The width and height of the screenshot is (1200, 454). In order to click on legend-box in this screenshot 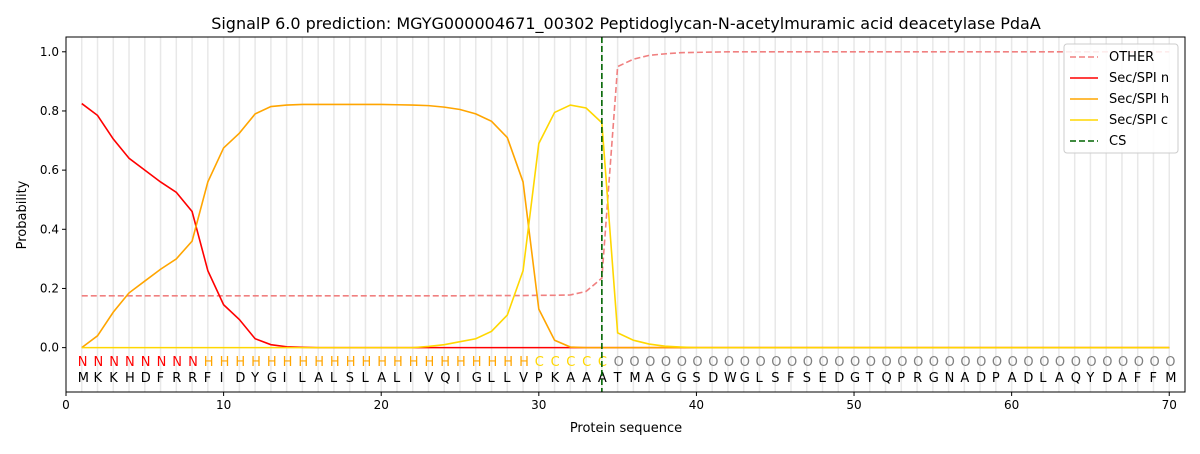, I will do `click(1121, 98)`.